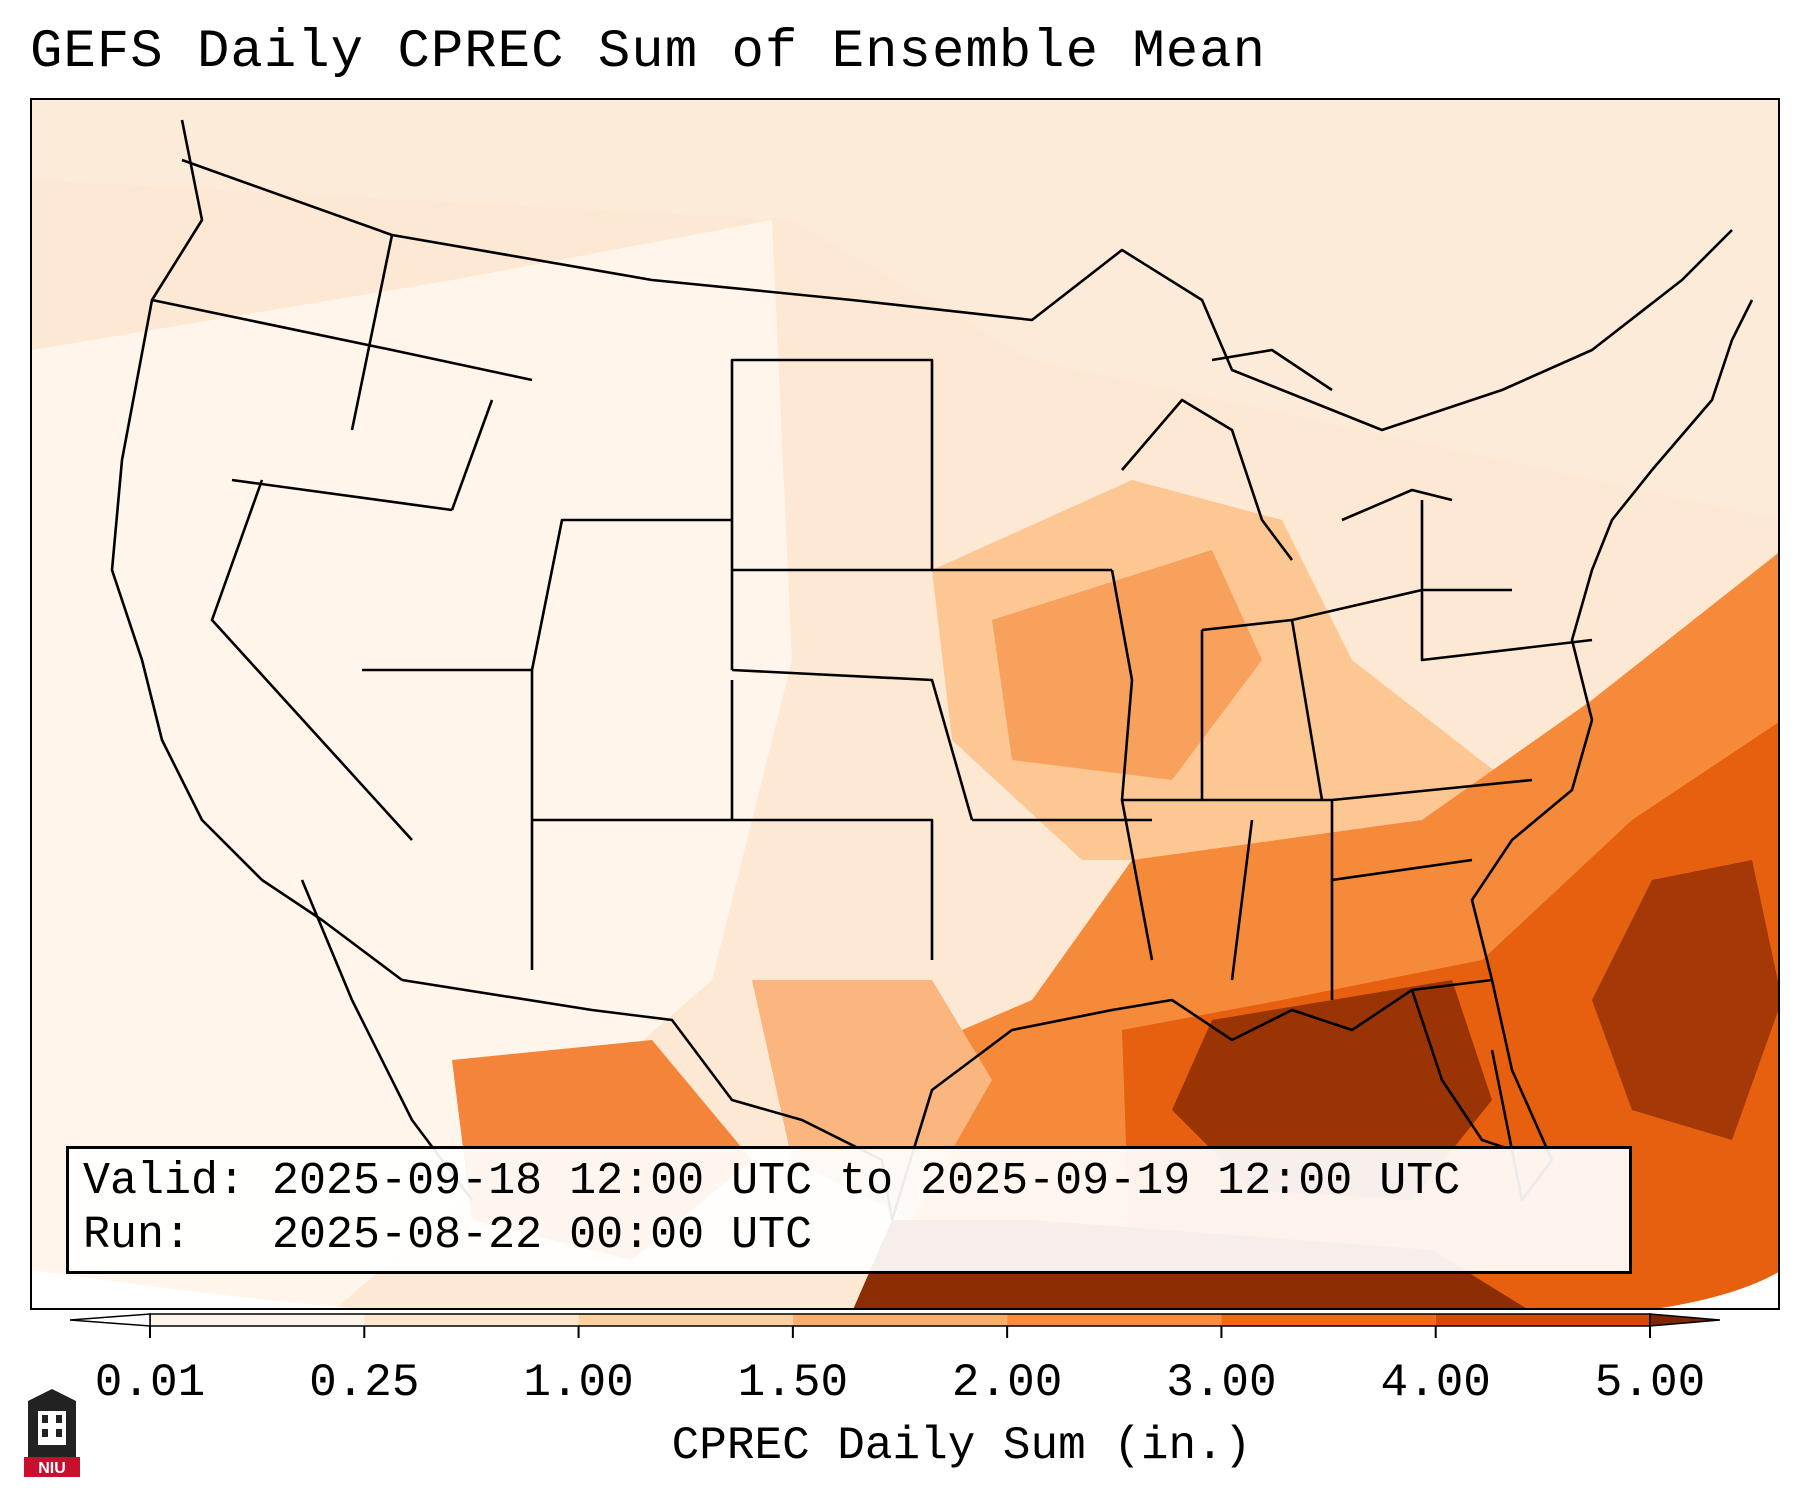  Describe the element at coordinates (364, 1383) in the screenshot. I see `colorbar-tick-label: 0.25` at that location.